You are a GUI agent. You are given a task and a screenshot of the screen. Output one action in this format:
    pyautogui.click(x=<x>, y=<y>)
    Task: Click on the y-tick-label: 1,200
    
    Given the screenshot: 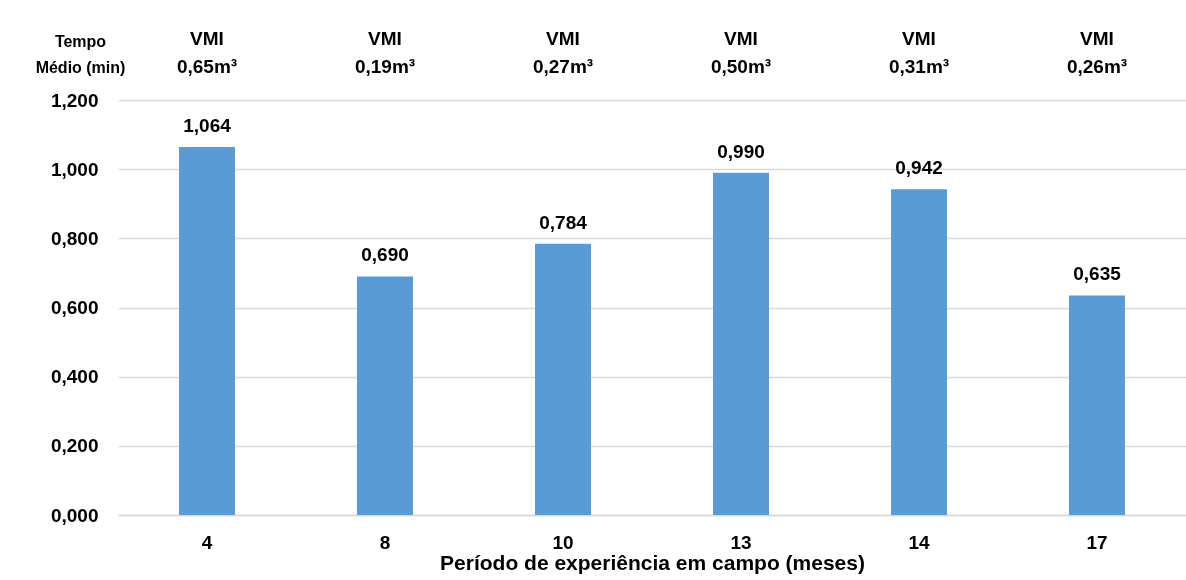 What is the action you would take?
    pyautogui.click(x=74, y=100)
    